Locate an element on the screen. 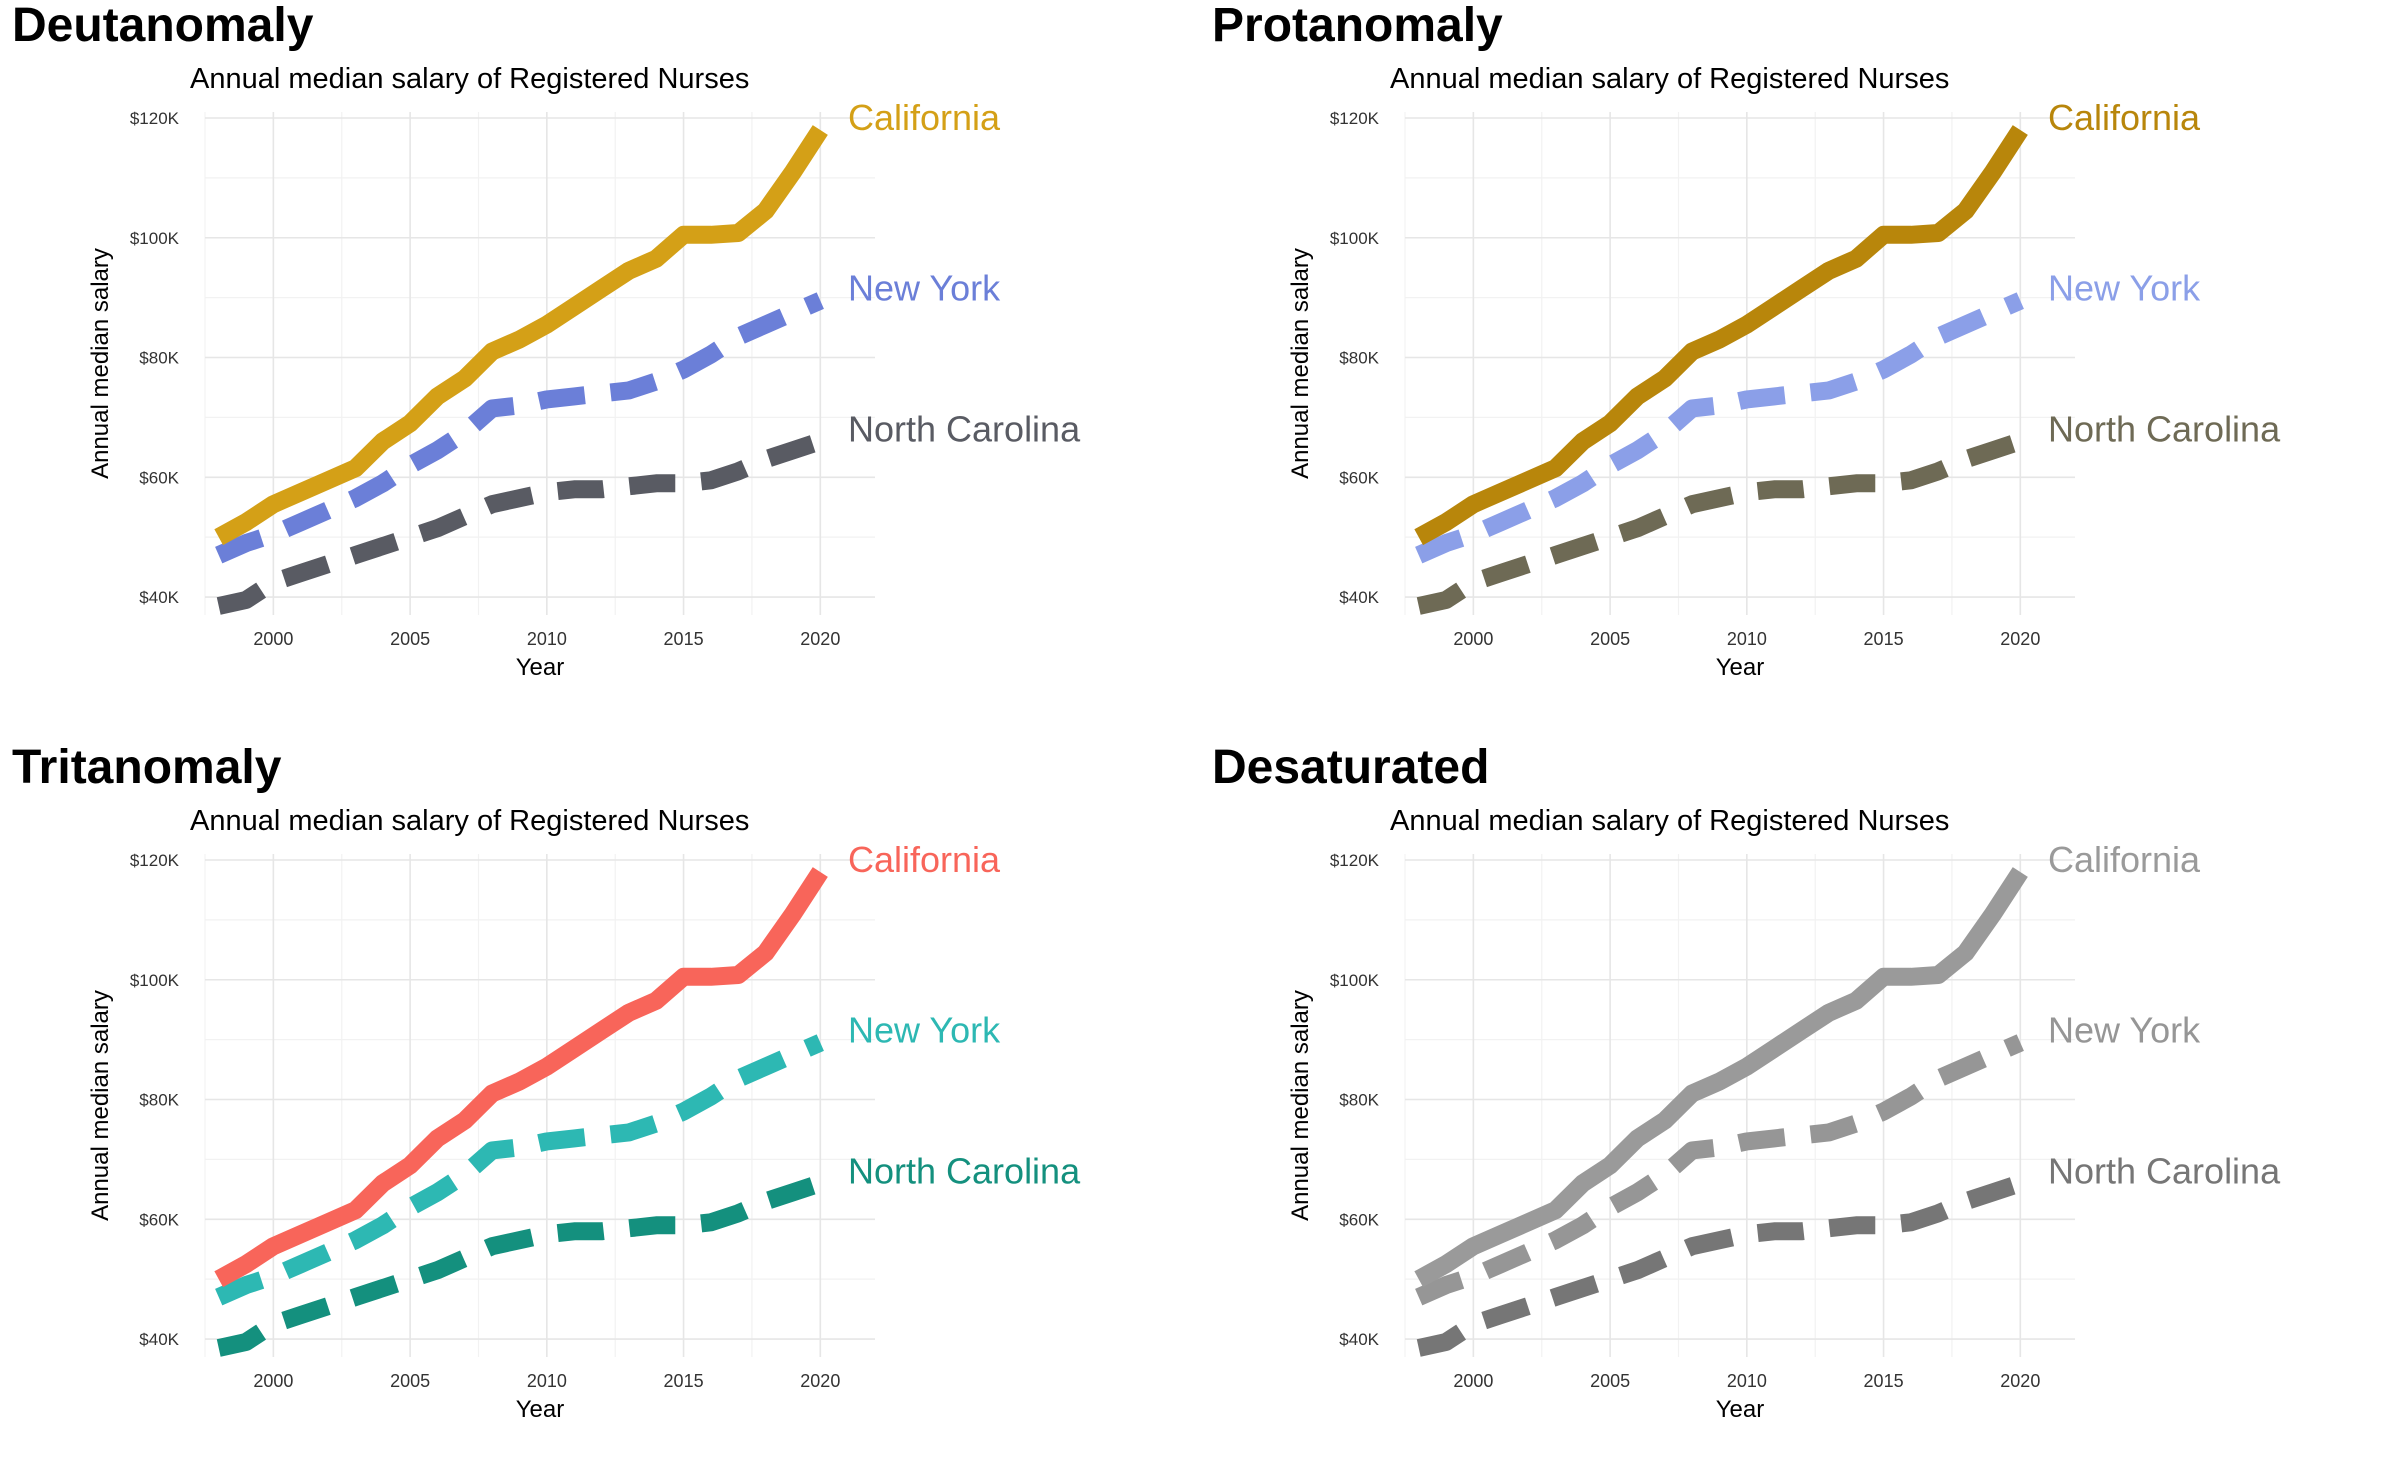 The width and height of the screenshot is (2400, 1483). panel-title: Protanomaly is located at coordinates (1357, 26).